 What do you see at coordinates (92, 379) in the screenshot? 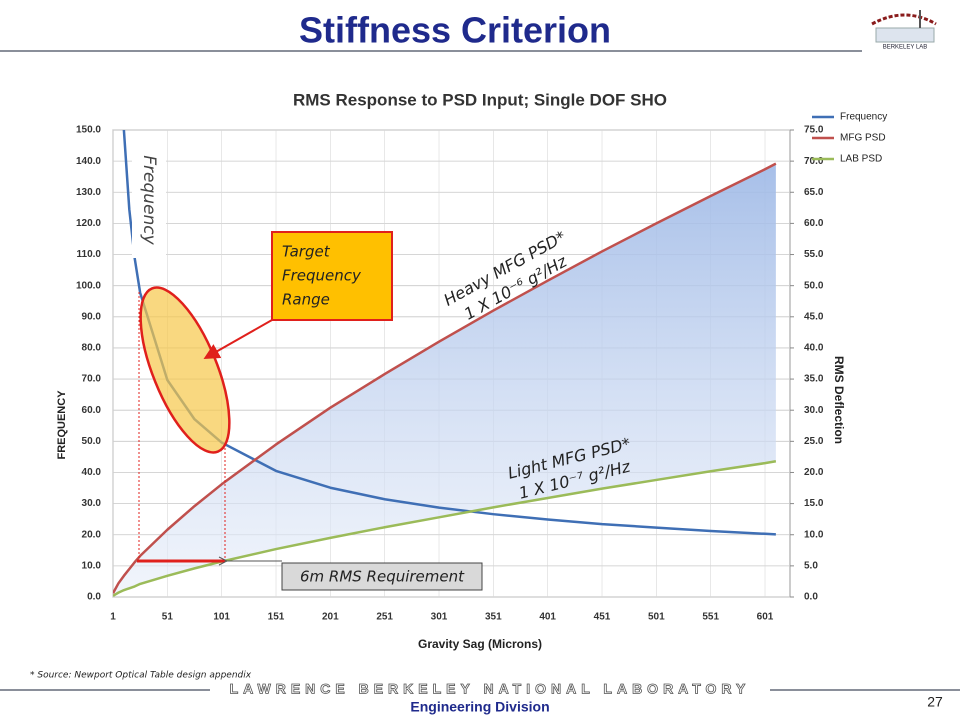
I see `y-tick-label: 70.0` at bounding box center [92, 379].